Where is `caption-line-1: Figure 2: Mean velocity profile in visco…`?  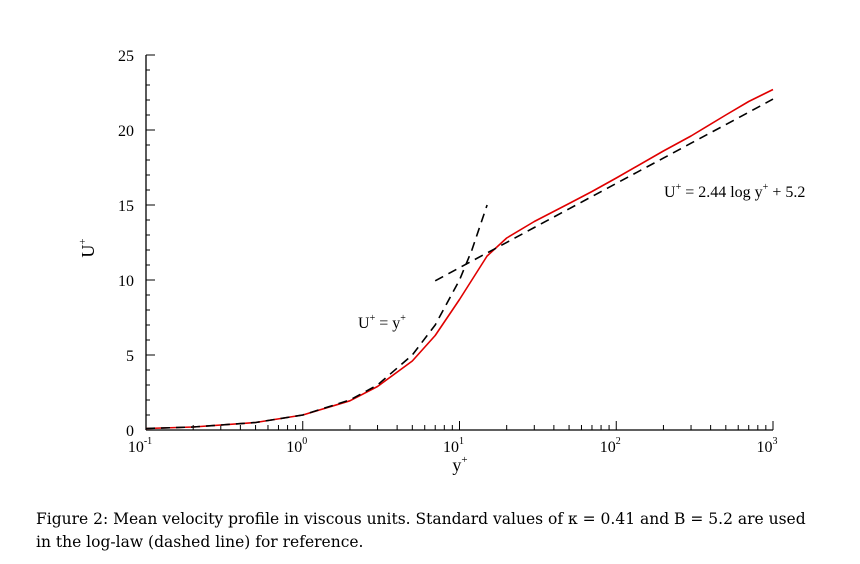 caption-line-1: Figure 2: Mean velocity profile in visco… is located at coordinates (421, 519).